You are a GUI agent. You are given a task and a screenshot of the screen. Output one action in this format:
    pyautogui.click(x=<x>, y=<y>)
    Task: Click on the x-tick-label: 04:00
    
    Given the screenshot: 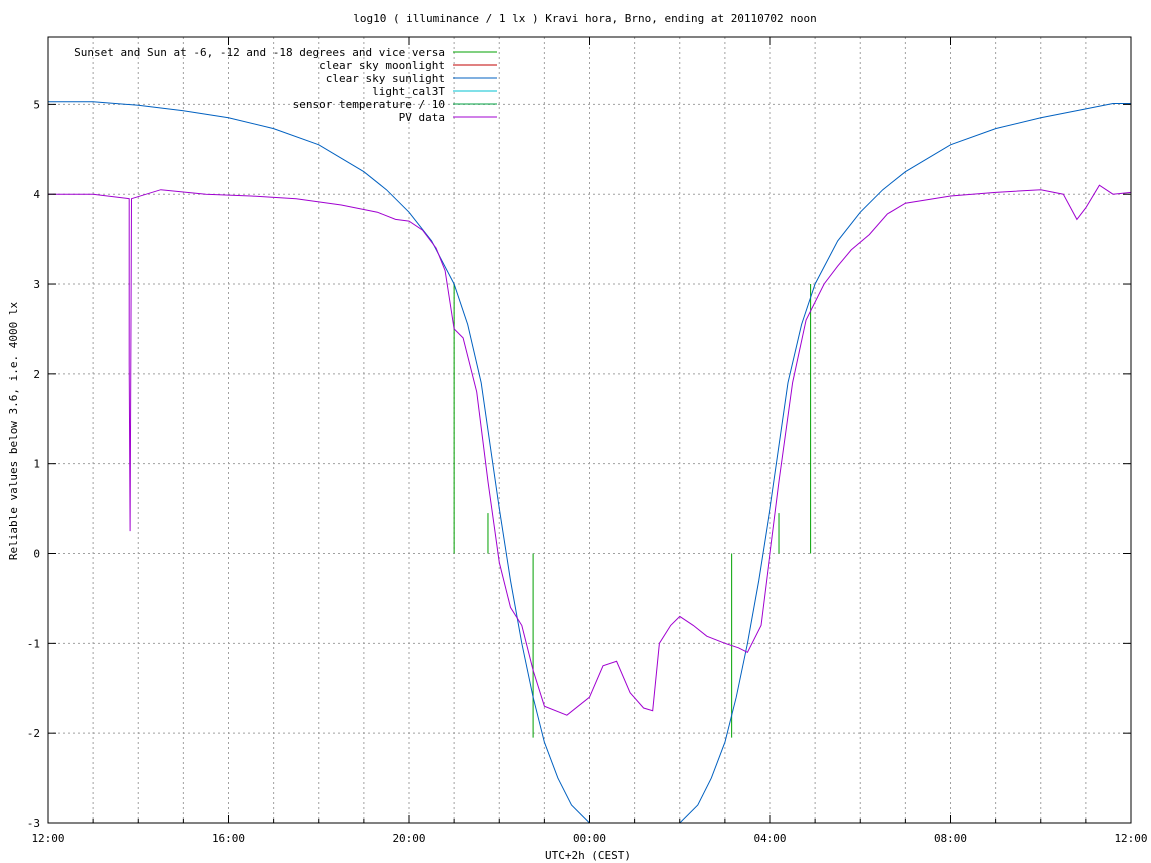 What is the action you would take?
    pyautogui.click(x=769, y=838)
    